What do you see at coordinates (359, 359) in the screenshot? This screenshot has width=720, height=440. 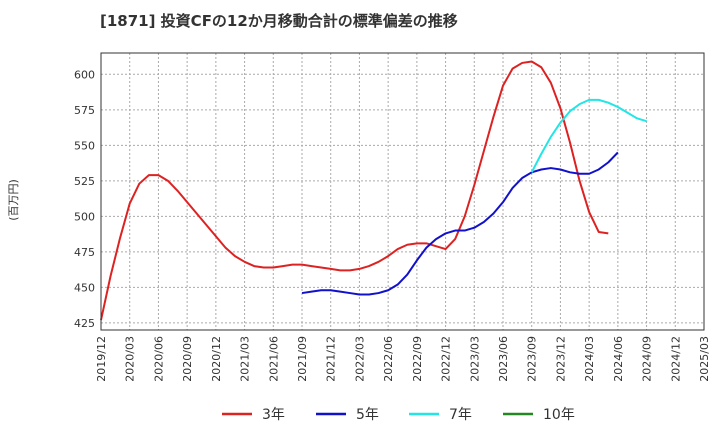 I see `x-tick-label: 2022/03` at bounding box center [359, 359].